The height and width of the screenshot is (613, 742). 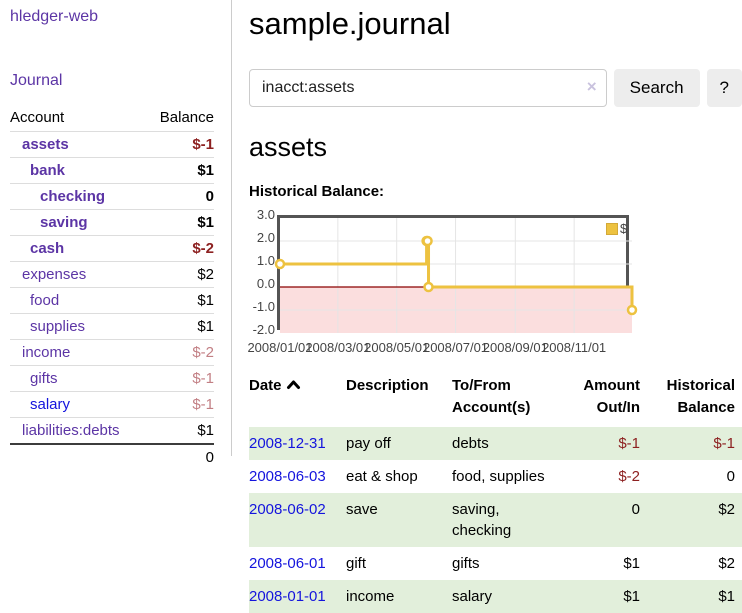 What do you see at coordinates (180, 196) in the screenshot?
I see `account-balance: 0` at bounding box center [180, 196].